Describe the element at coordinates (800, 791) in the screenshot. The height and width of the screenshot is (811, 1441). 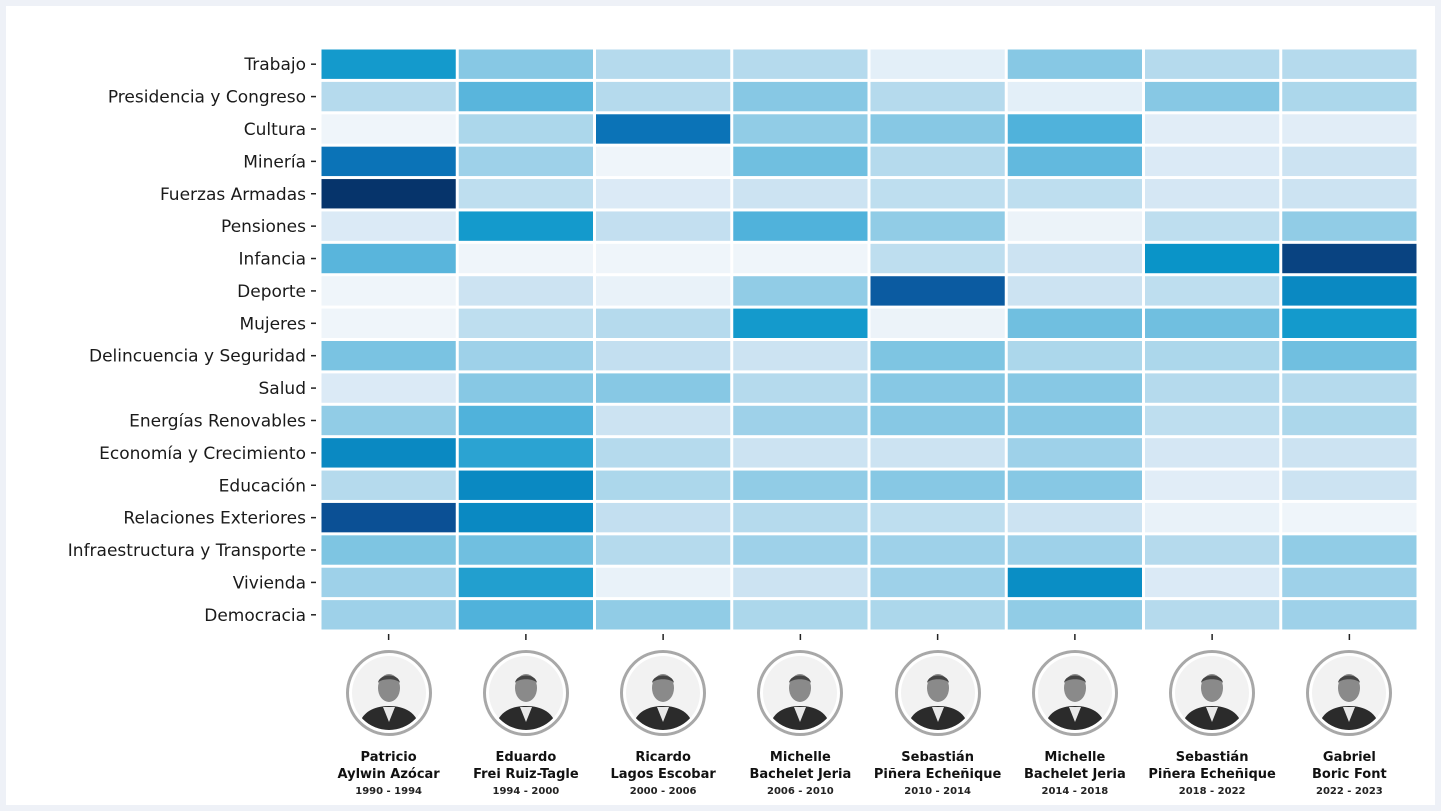
I see `president-term-years: 2006 - 2010` at that location.